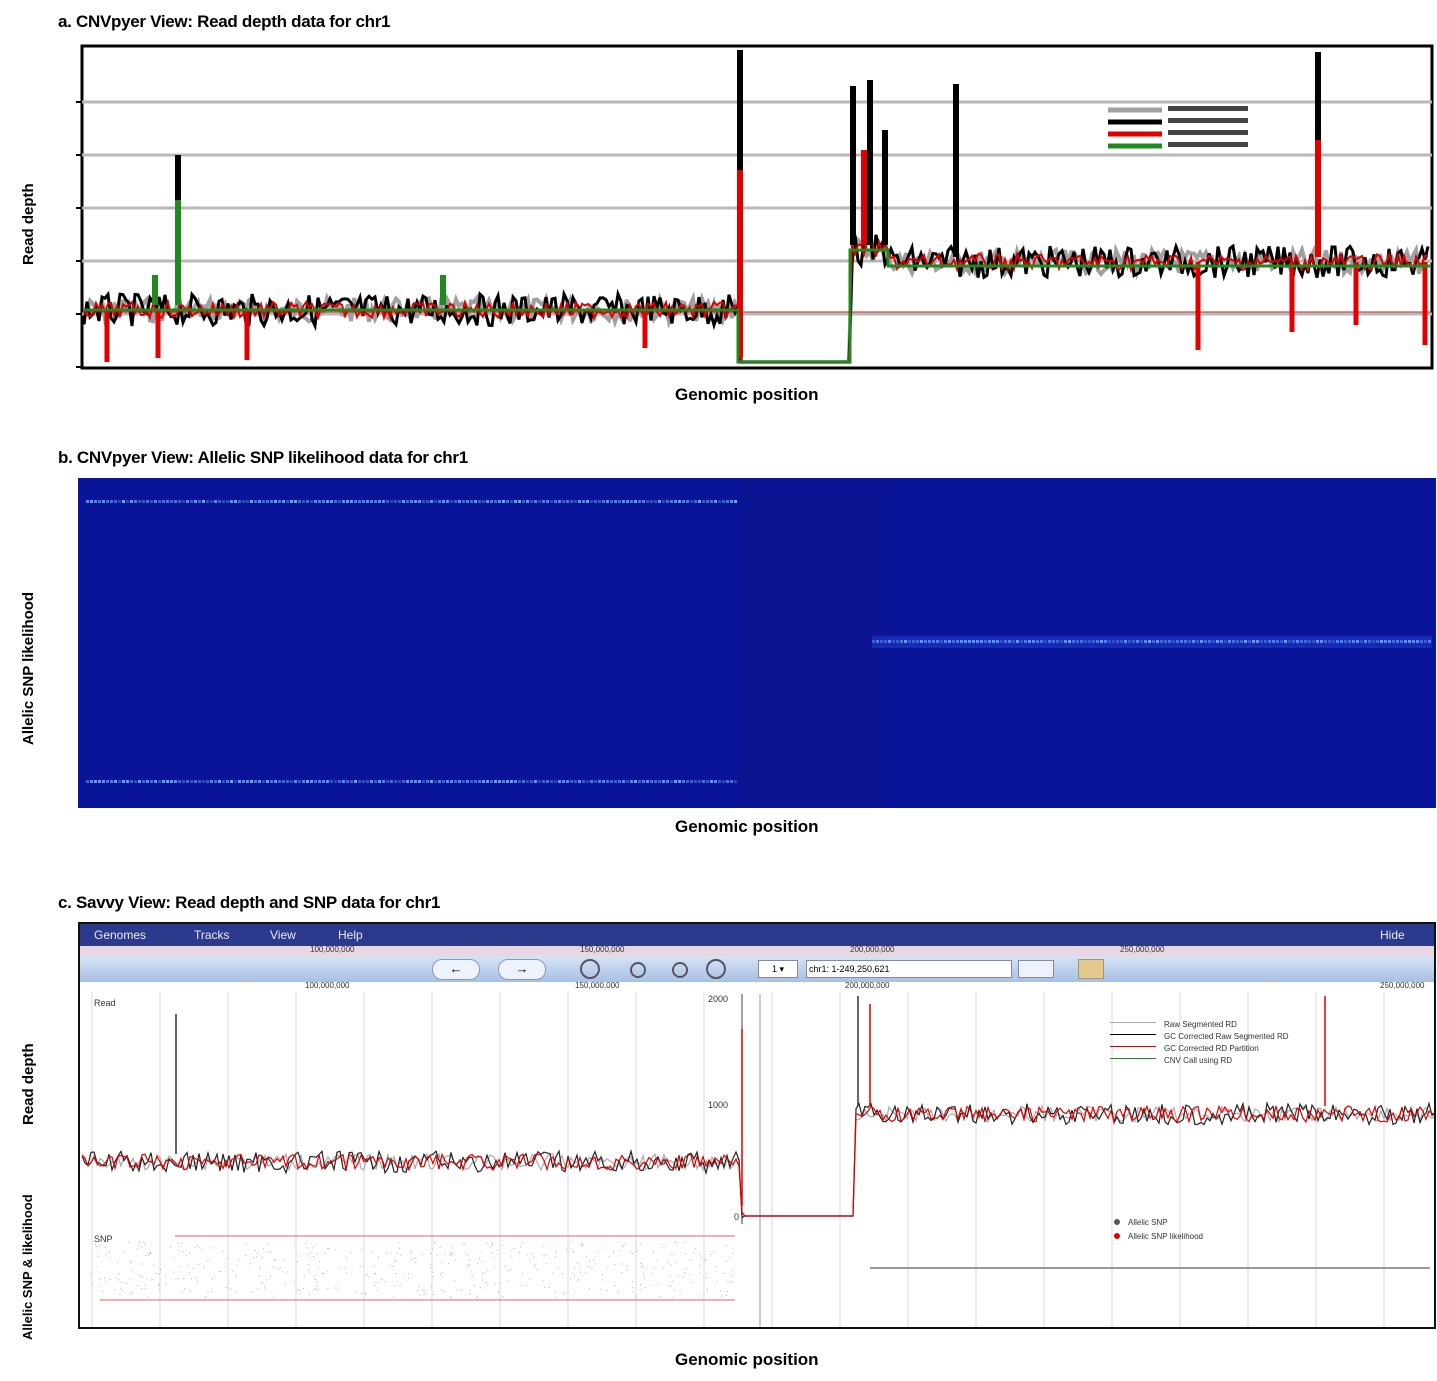 The width and height of the screenshot is (1437, 1381). I want to click on zoom-reset-icon, so click(716, 969).